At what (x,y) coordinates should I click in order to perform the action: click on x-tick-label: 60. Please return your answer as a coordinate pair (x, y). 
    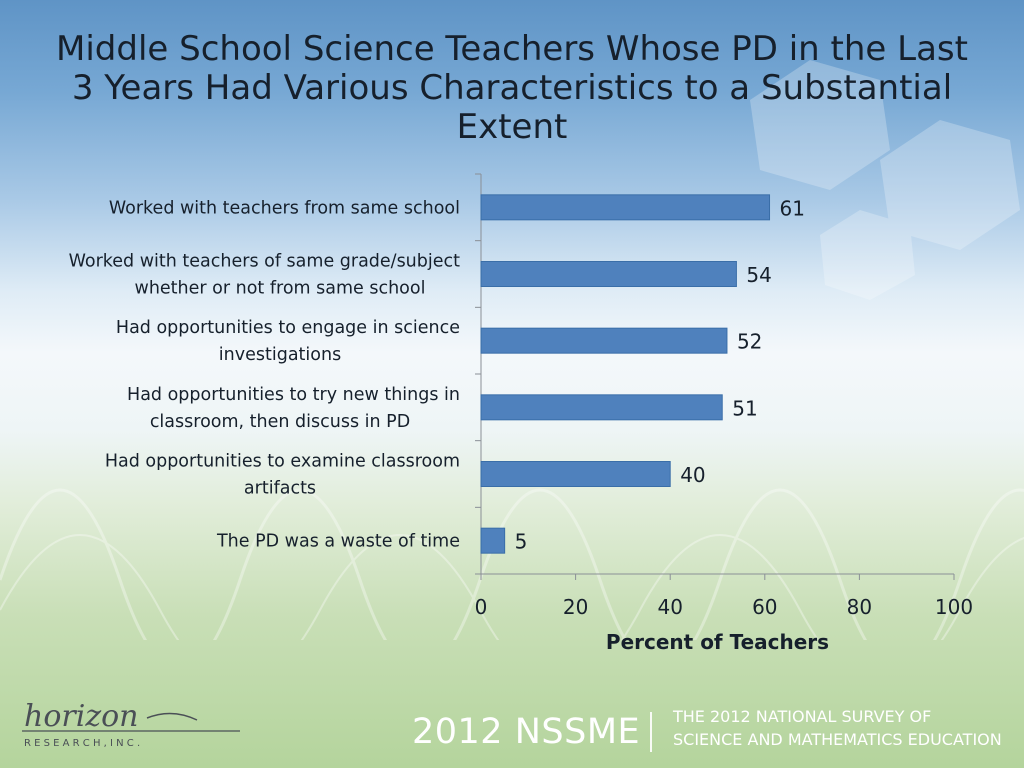
    Looking at the image, I should click on (764, 607).